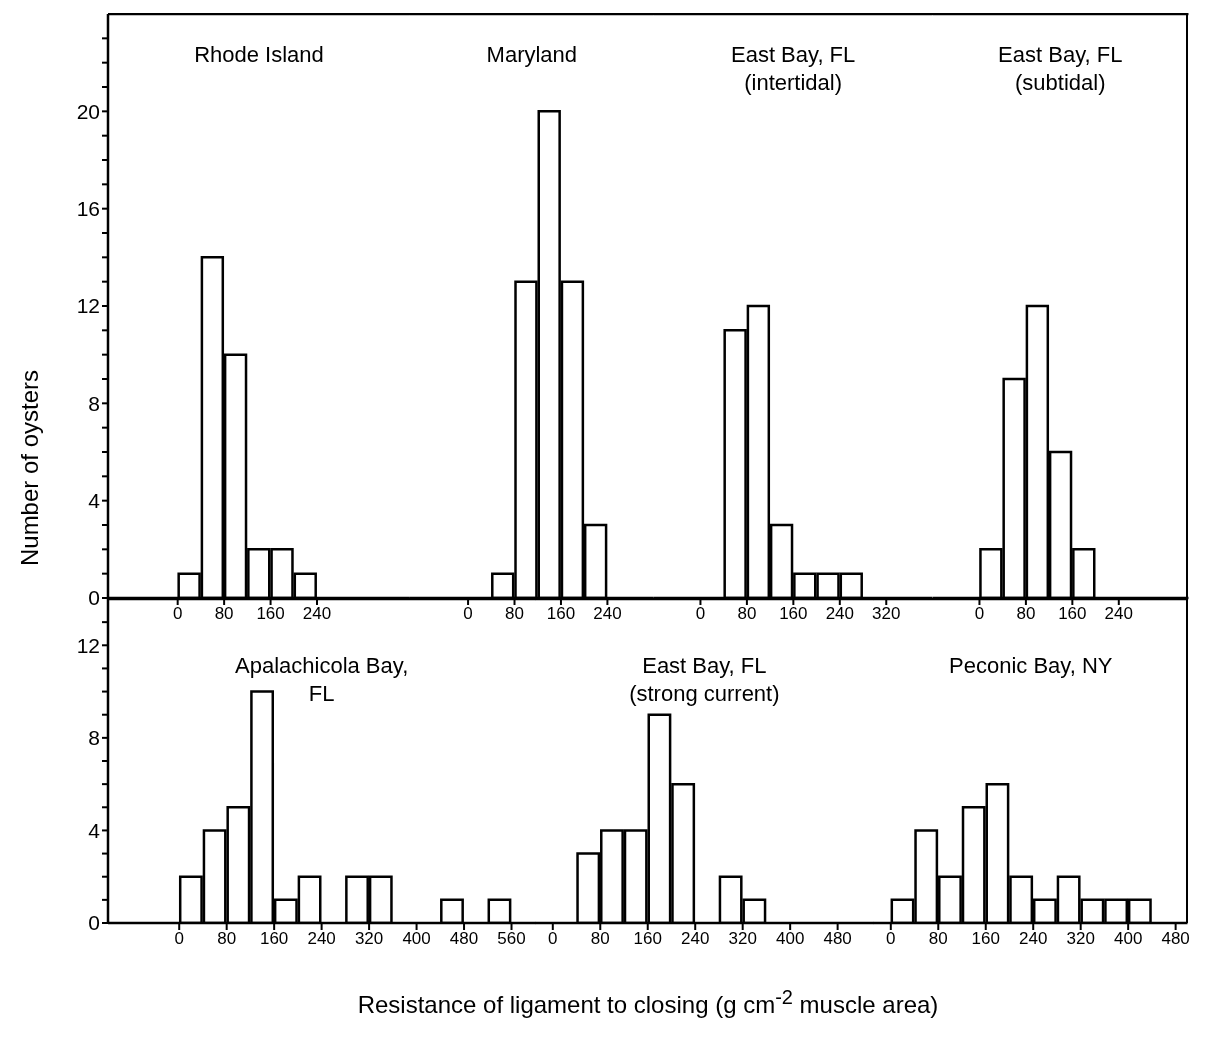 The image size is (1216, 1039). What do you see at coordinates (29, 468) in the screenshot?
I see `y-axis-title: Number of oysters` at bounding box center [29, 468].